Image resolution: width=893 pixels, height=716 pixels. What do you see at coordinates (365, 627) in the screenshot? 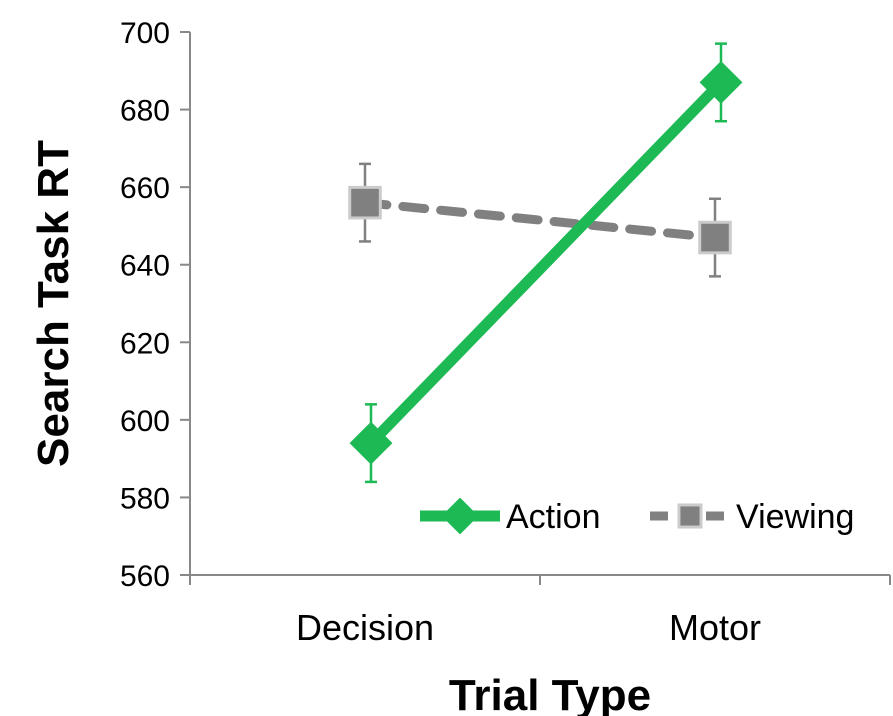
I see `x-category-label: Decision` at bounding box center [365, 627].